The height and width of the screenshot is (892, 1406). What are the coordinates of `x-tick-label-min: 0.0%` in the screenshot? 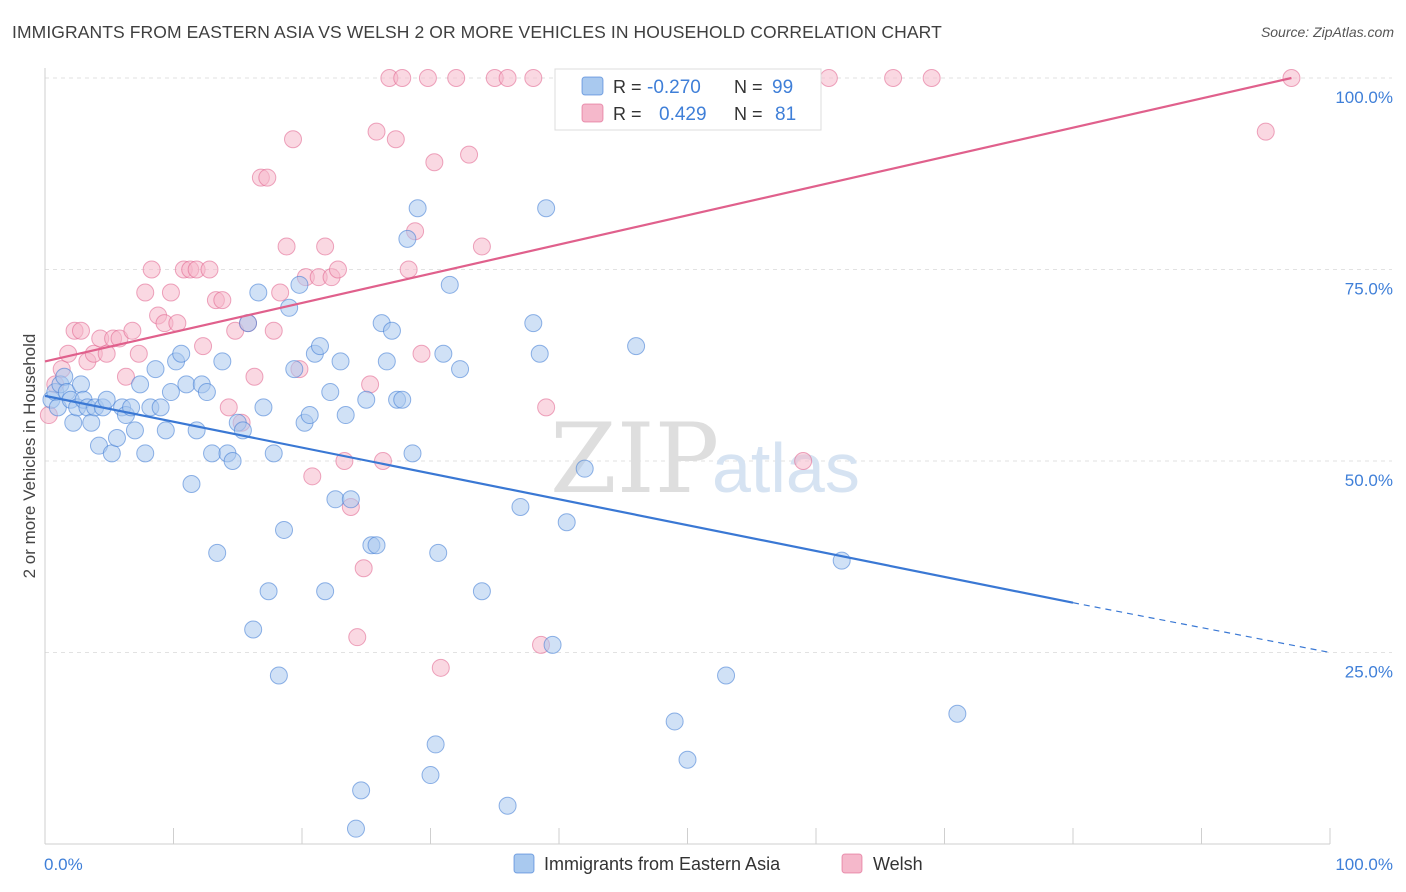 It's located at (63, 864).